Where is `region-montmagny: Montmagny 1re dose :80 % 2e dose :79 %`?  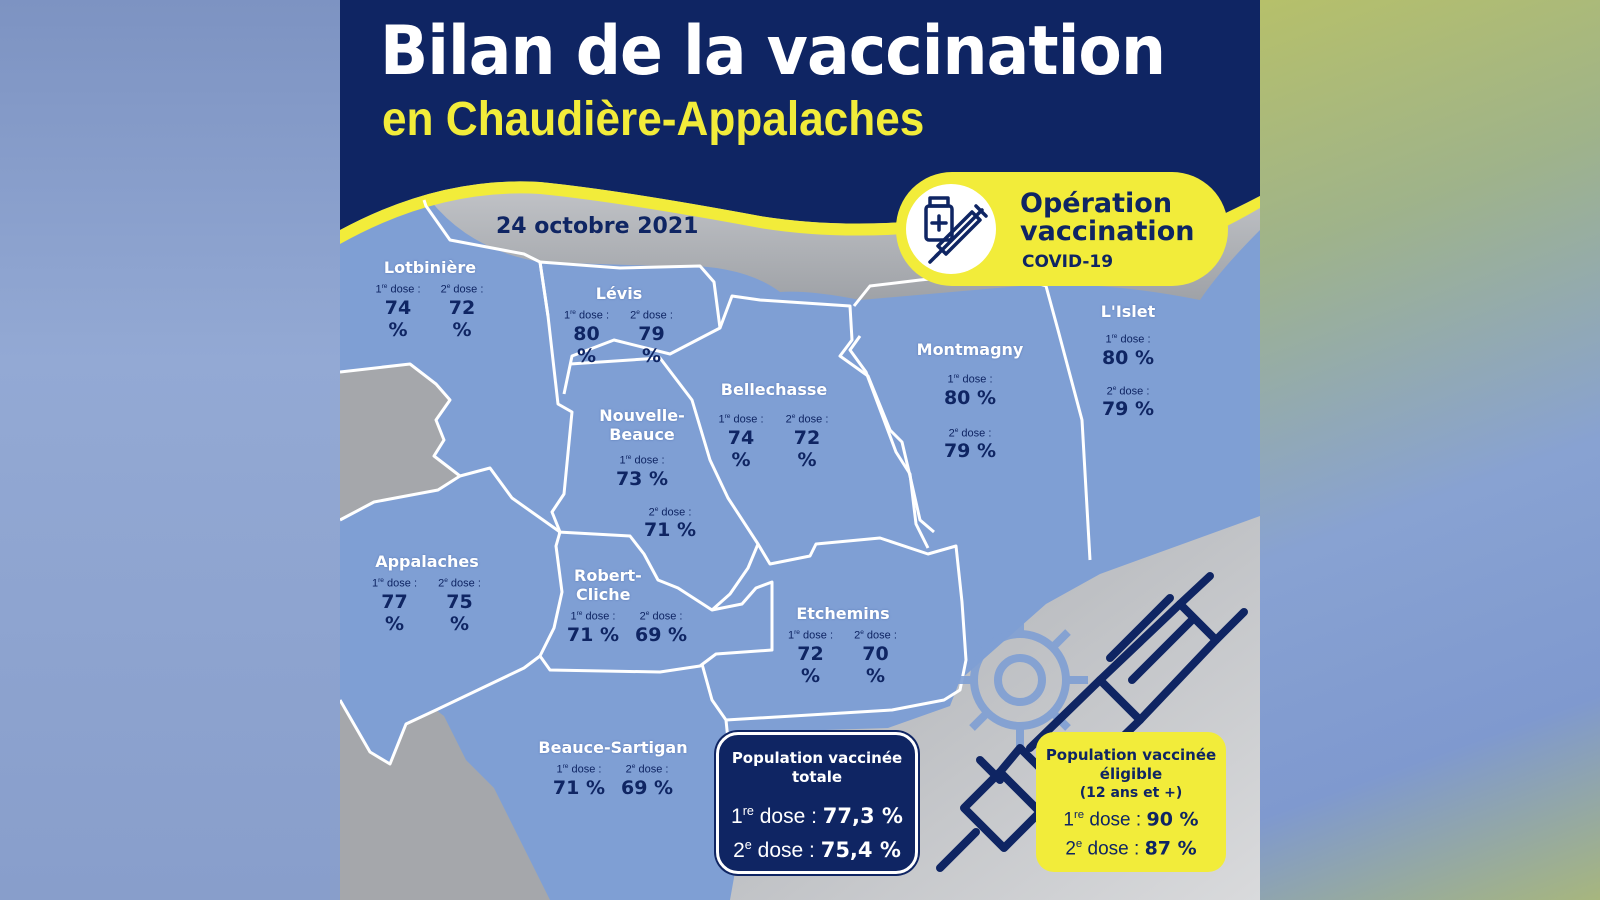 region-montmagny: Montmagny 1re dose :80 % 2e dose :79 % is located at coordinates (970, 401).